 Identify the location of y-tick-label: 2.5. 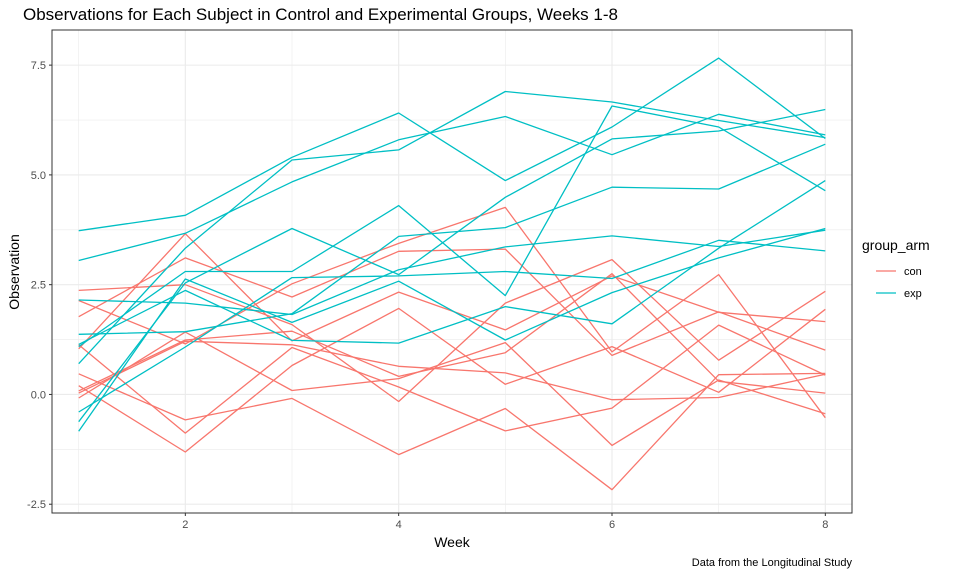
(38, 286).